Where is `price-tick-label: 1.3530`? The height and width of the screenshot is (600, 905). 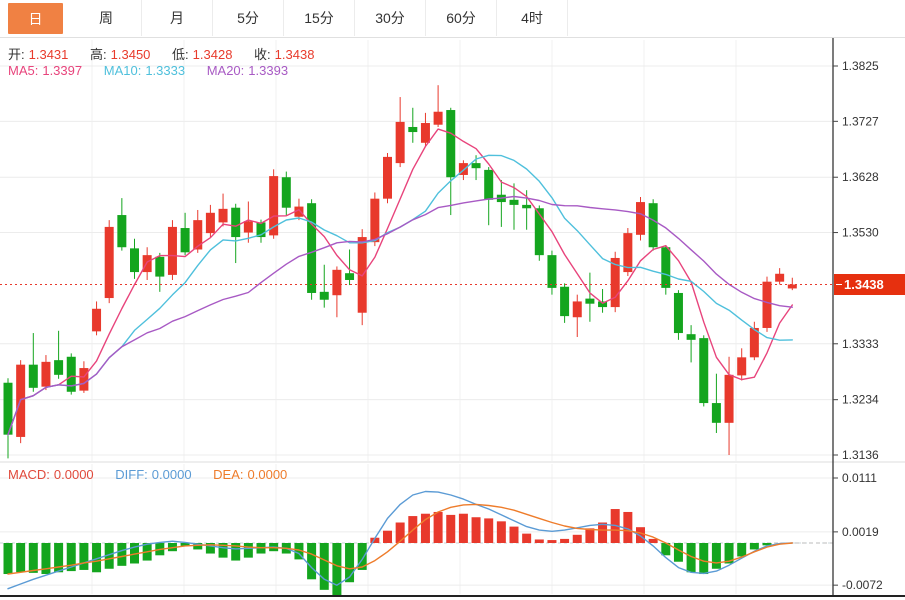 price-tick-label: 1.3530 is located at coordinates (860, 233).